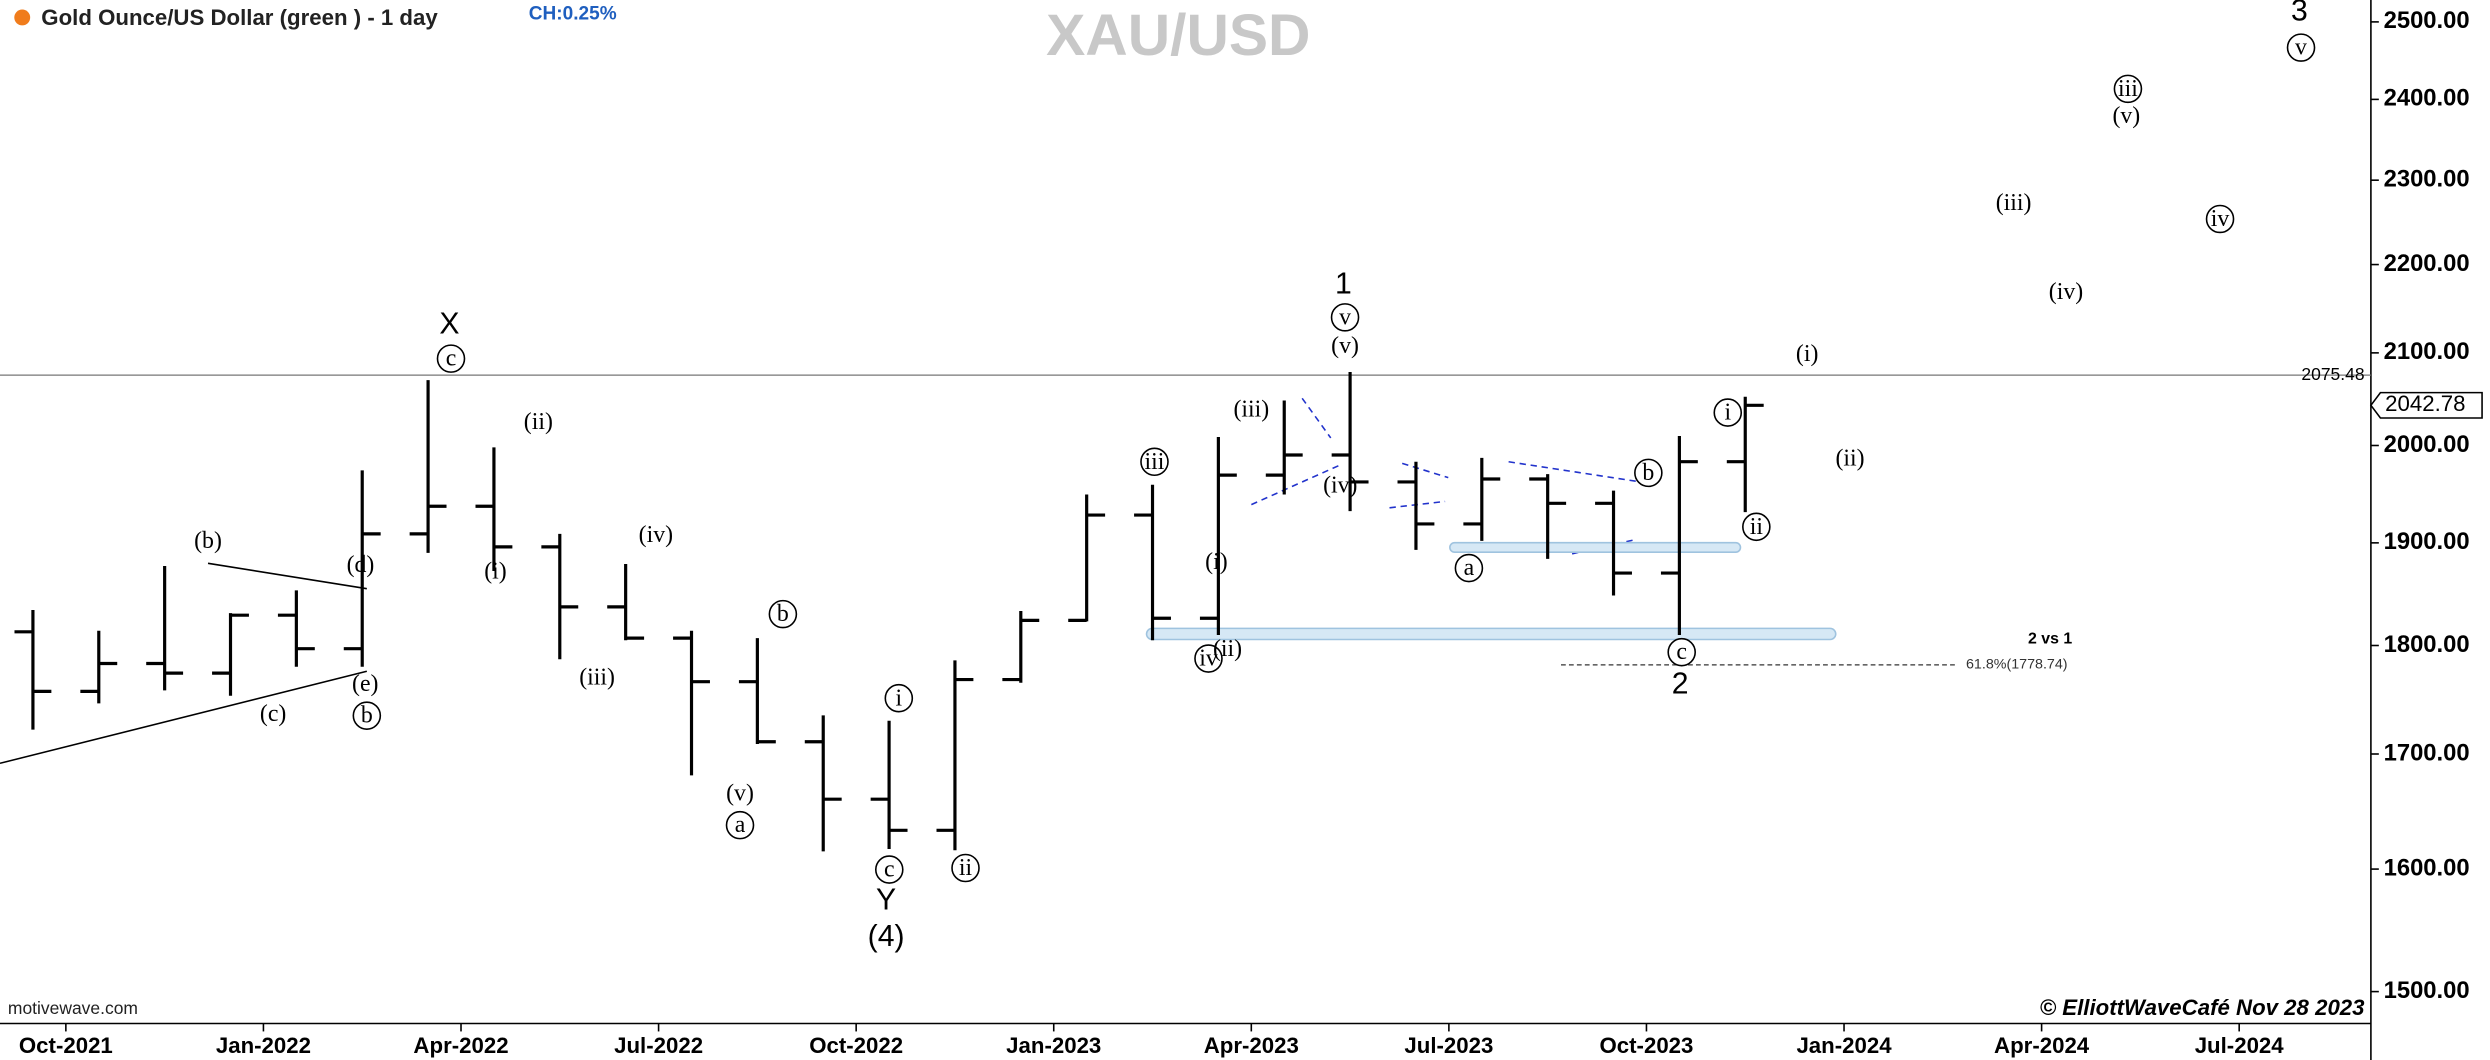 The height and width of the screenshot is (1060, 2490). I want to click on symbol-watermark: XAU/USD, so click(1178, 35).